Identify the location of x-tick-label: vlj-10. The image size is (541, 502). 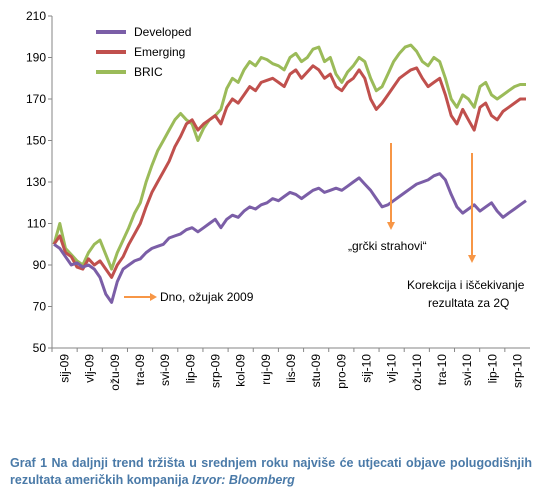
(392, 368).